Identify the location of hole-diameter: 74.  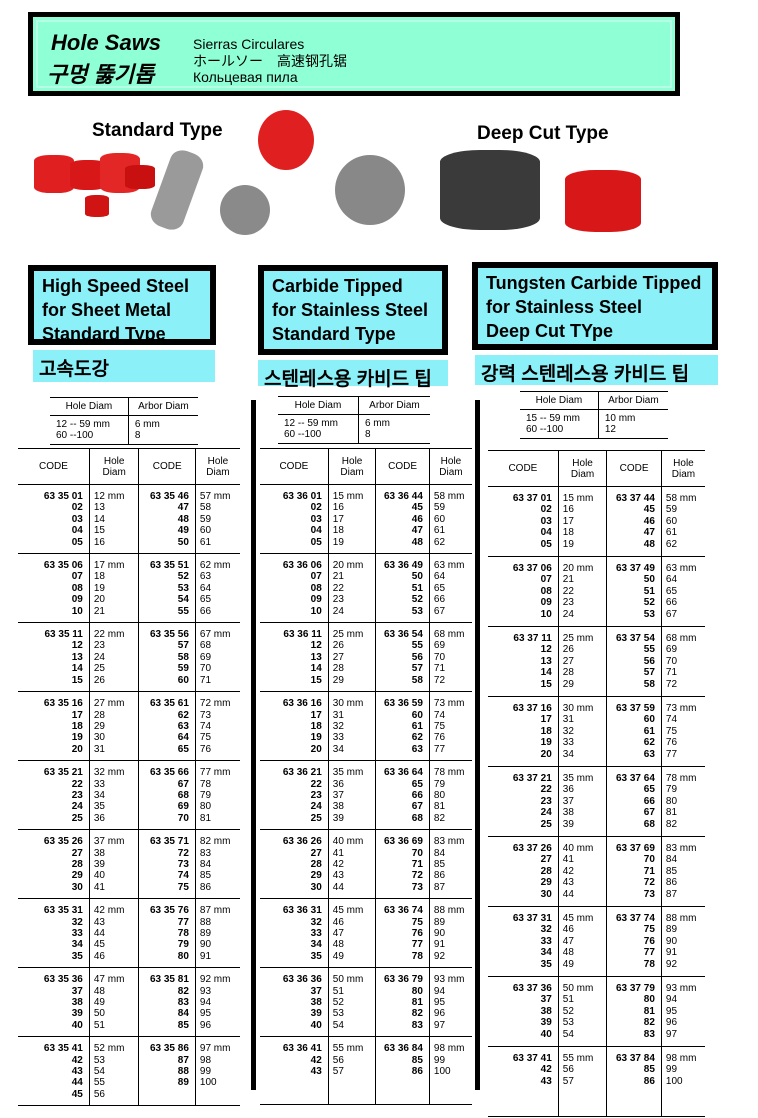
(439, 715).